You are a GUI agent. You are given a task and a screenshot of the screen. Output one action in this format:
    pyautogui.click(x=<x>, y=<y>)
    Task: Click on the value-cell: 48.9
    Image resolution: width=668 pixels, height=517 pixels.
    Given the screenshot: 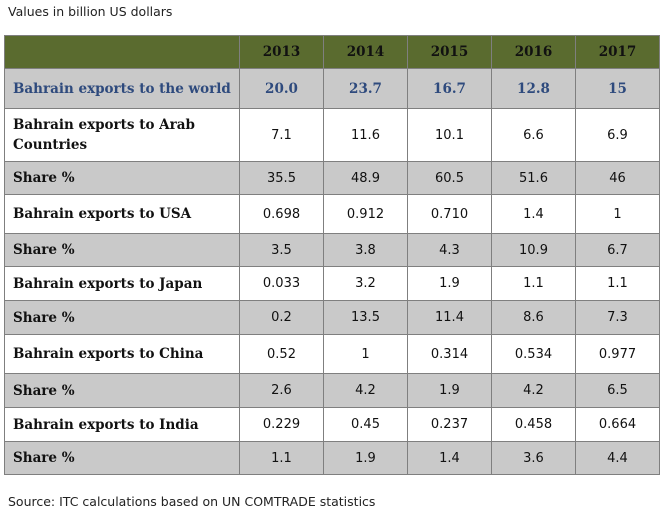 What is the action you would take?
    pyautogui.click(x=365, y=178)
    